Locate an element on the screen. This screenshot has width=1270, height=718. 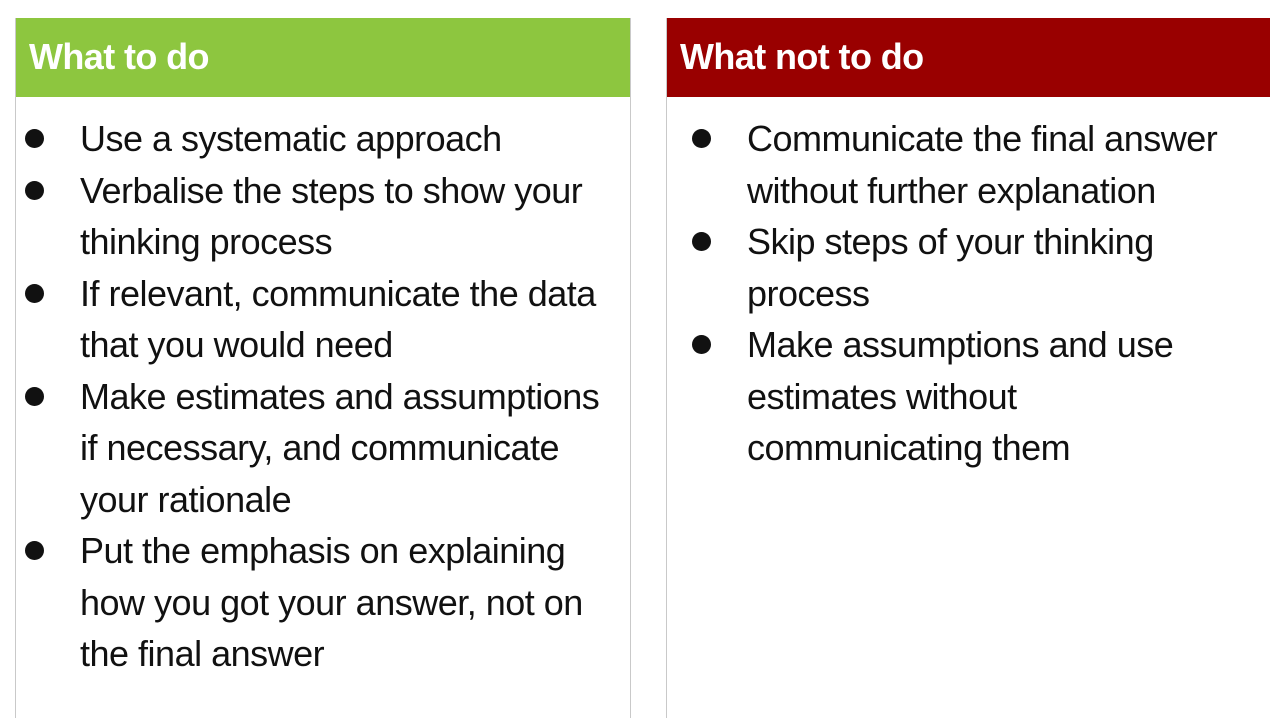
what-not-to-do-header: What not to do is located at coordinates (968, 57).